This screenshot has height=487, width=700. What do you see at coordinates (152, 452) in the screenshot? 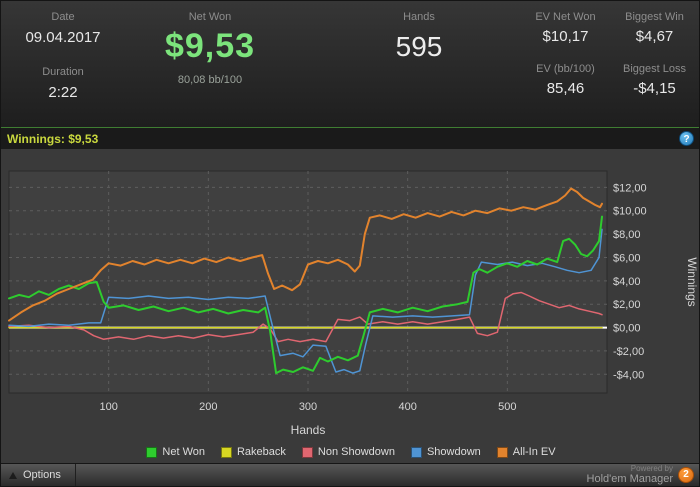
I see `legend-swatch-net-won` at bounding box center [152, 452].